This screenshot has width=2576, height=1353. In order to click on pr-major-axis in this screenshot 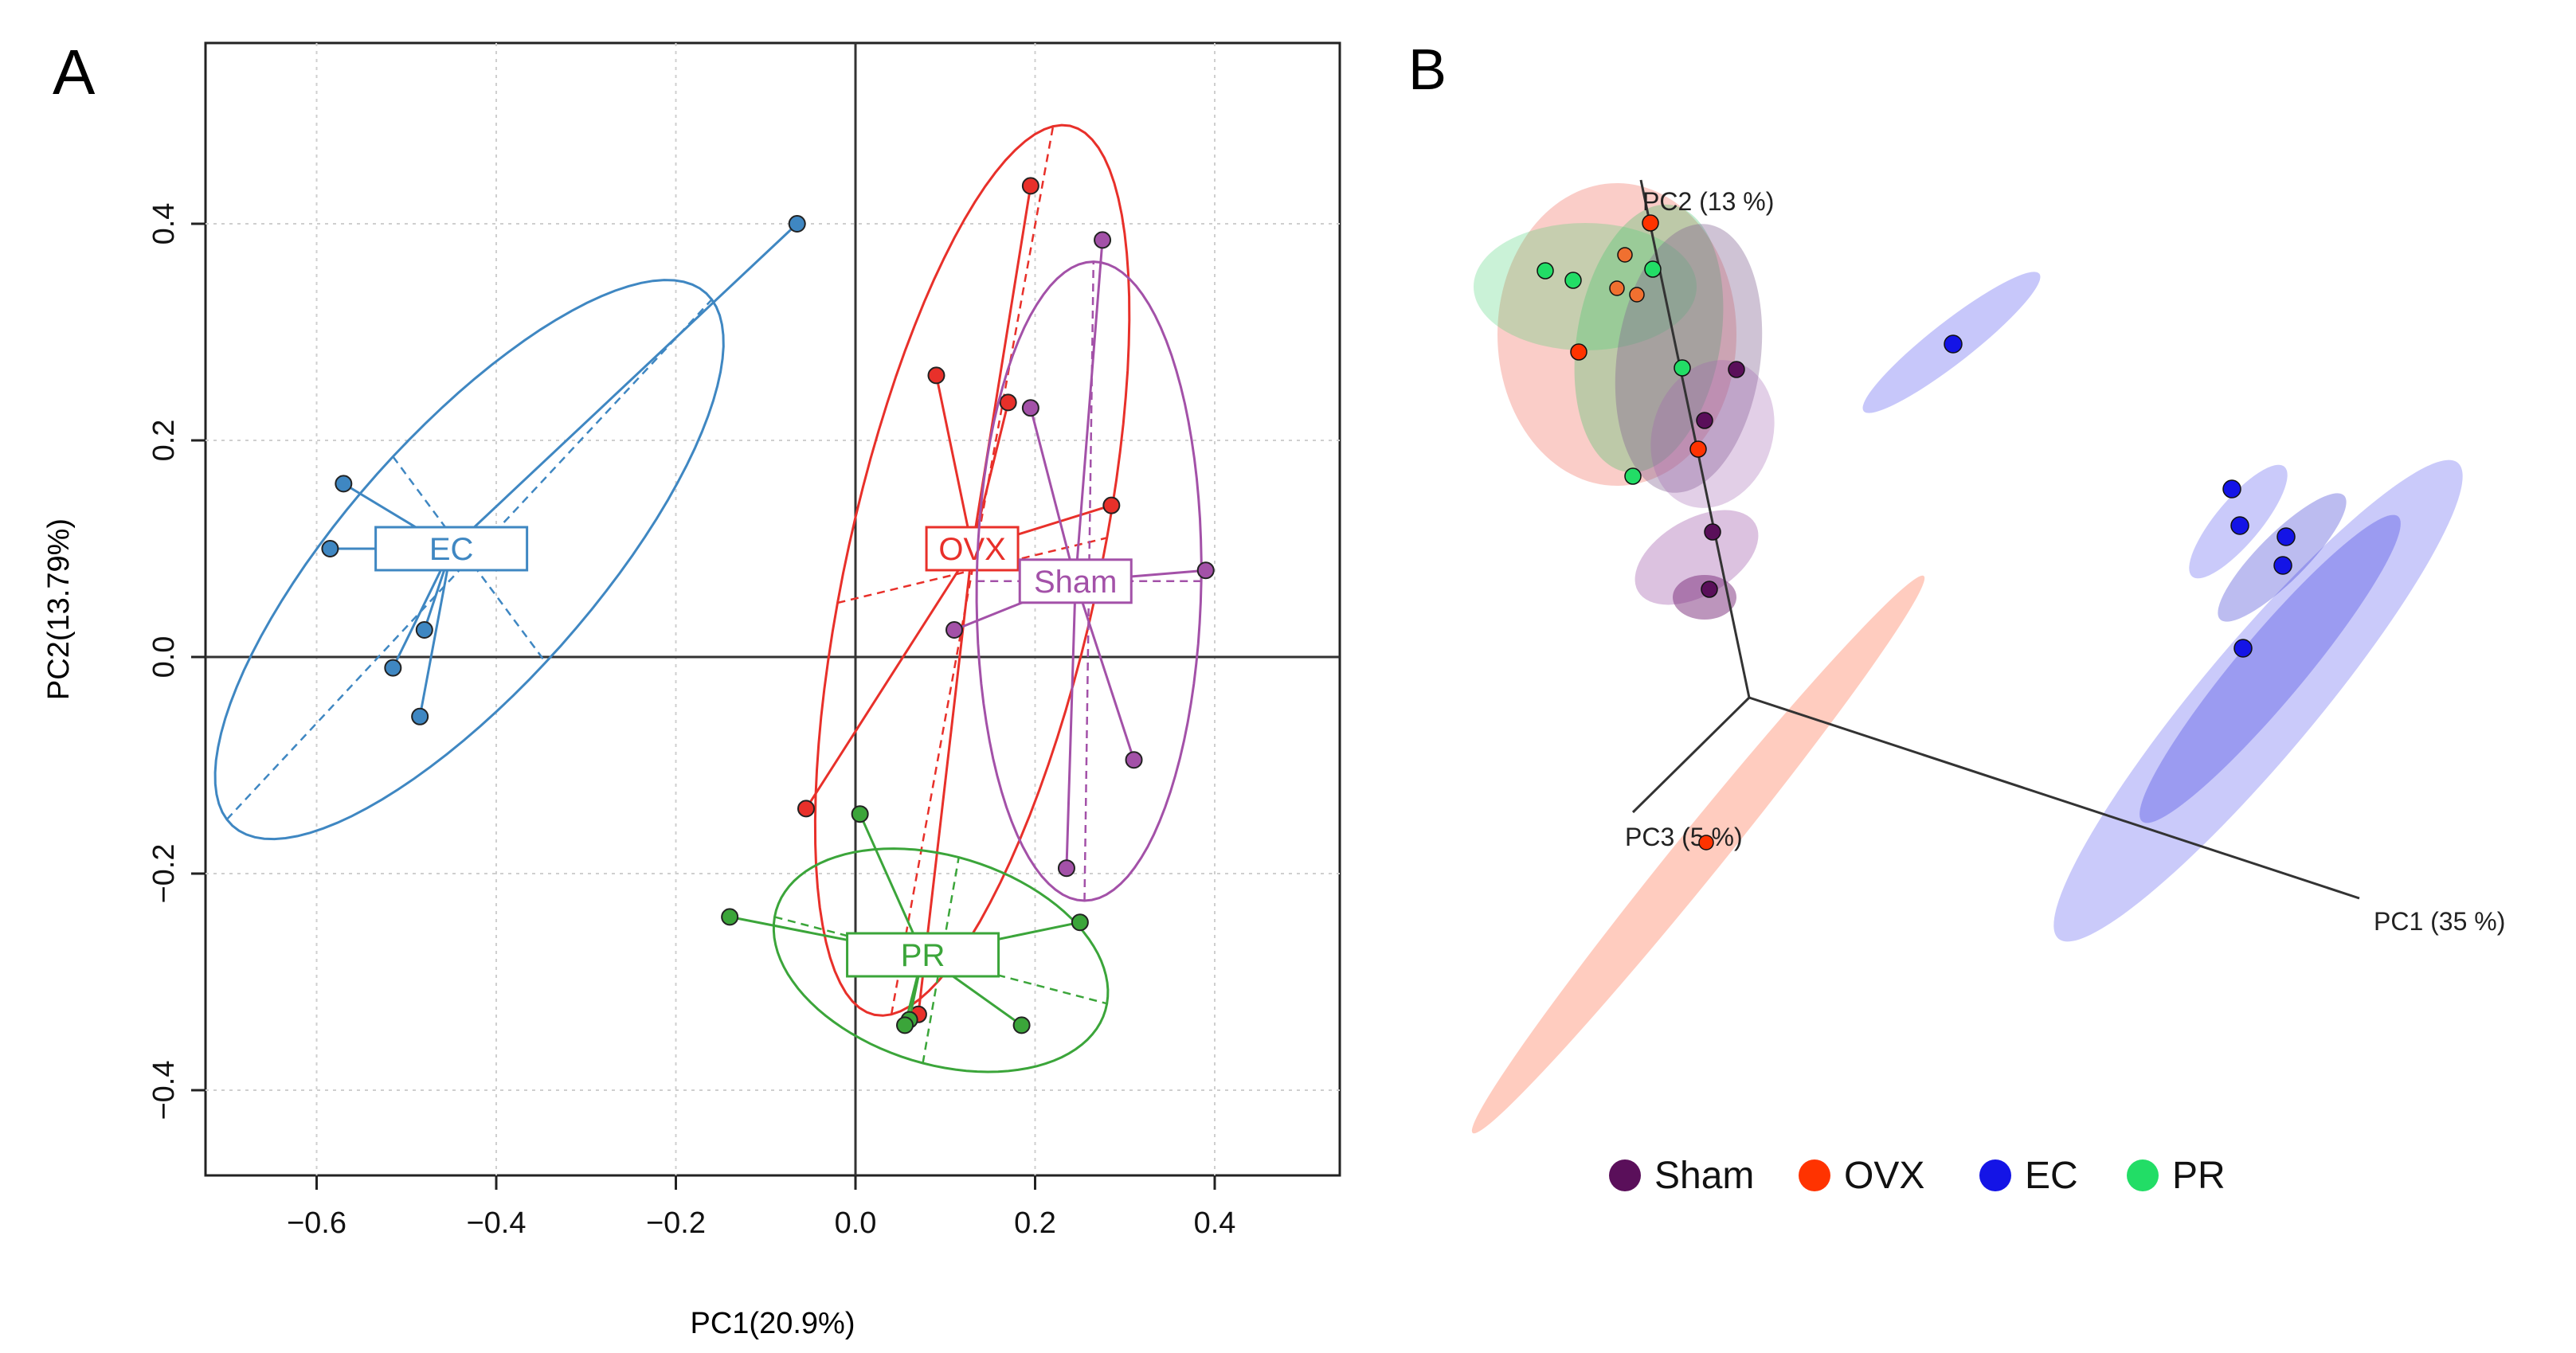, I will do `click(941, 960)`.